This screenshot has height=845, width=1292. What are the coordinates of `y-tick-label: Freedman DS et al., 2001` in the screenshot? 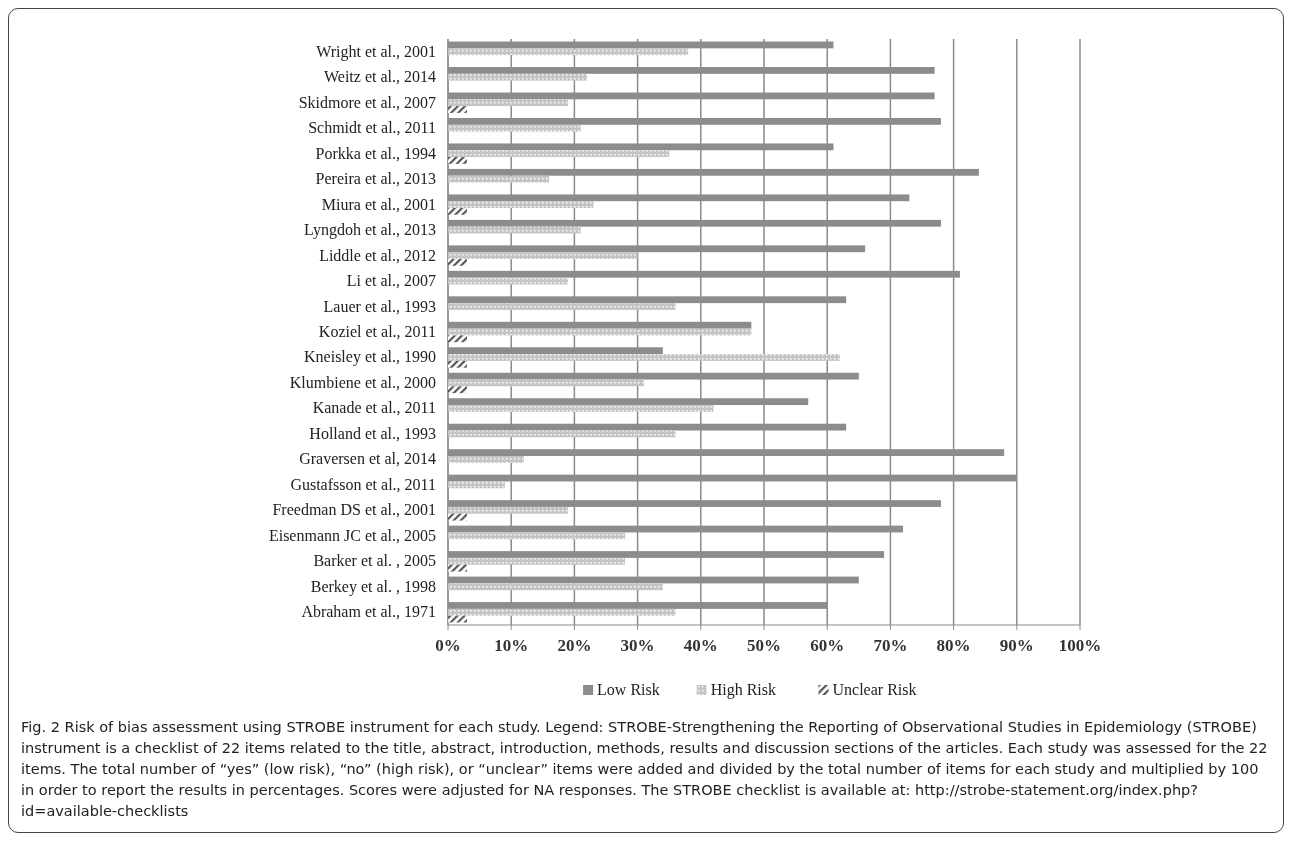 It's located at (354, 510).